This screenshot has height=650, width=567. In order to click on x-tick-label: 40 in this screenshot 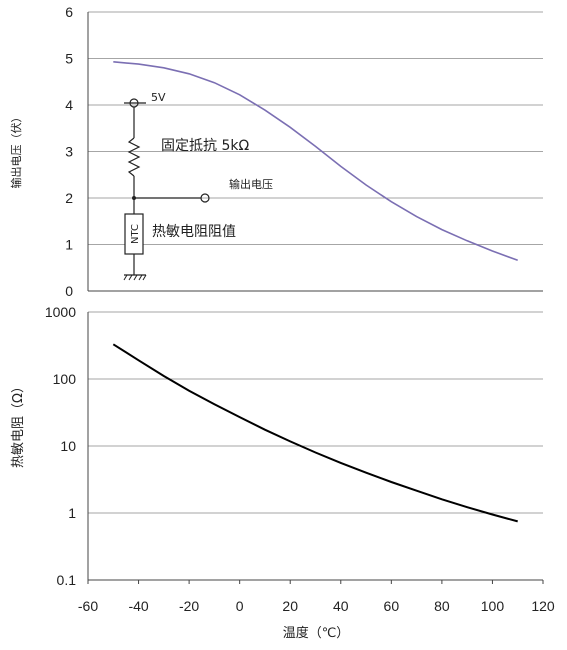, I will do `click(341, 606)`.